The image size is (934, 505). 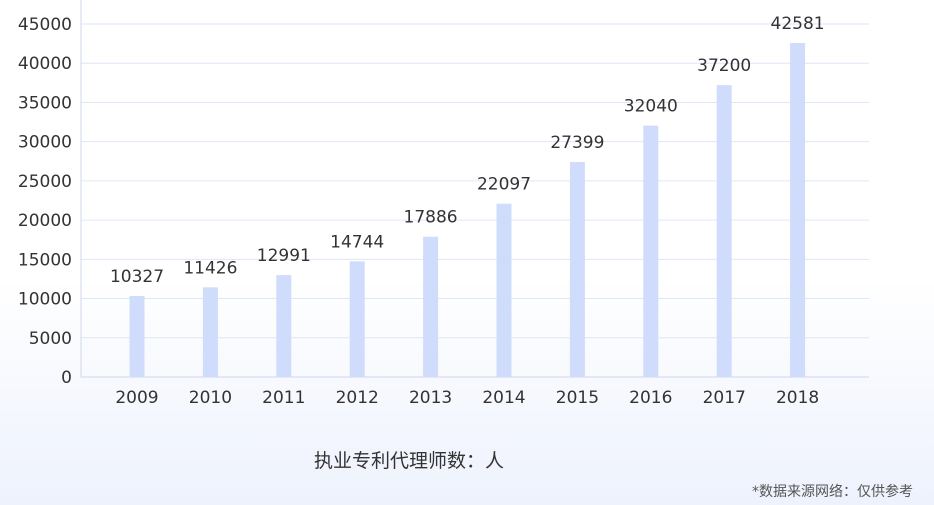 I want to click on bar-2015, so click(x=577, y=269).